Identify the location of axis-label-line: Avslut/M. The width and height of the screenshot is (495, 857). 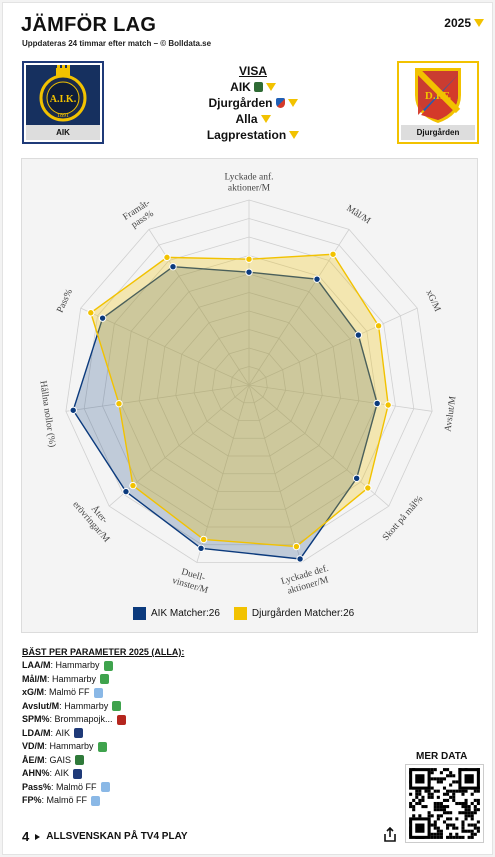
(450, 413).